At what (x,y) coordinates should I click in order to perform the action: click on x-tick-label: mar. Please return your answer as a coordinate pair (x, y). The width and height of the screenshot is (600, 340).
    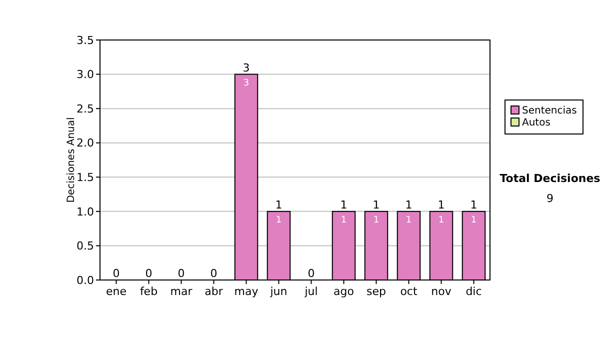
    Looking at the image, I should click on (181, 291).